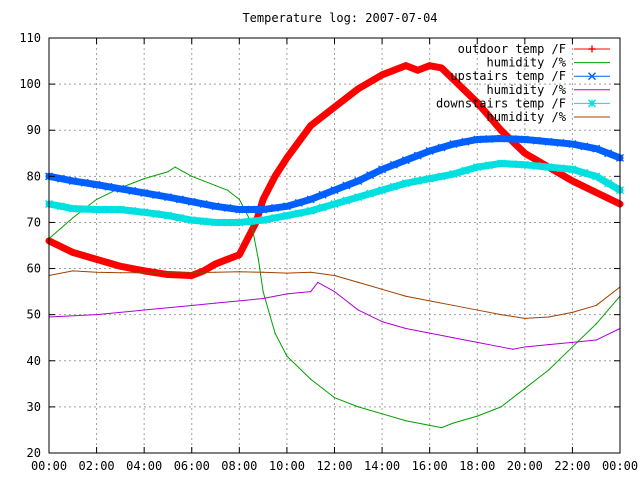 This screenshot has width=640, height=480. What do you see at coordinates (508, 76) in the screenshot?
I see `legend-label: upstairs temp /F` at bounding box center [508, 76].